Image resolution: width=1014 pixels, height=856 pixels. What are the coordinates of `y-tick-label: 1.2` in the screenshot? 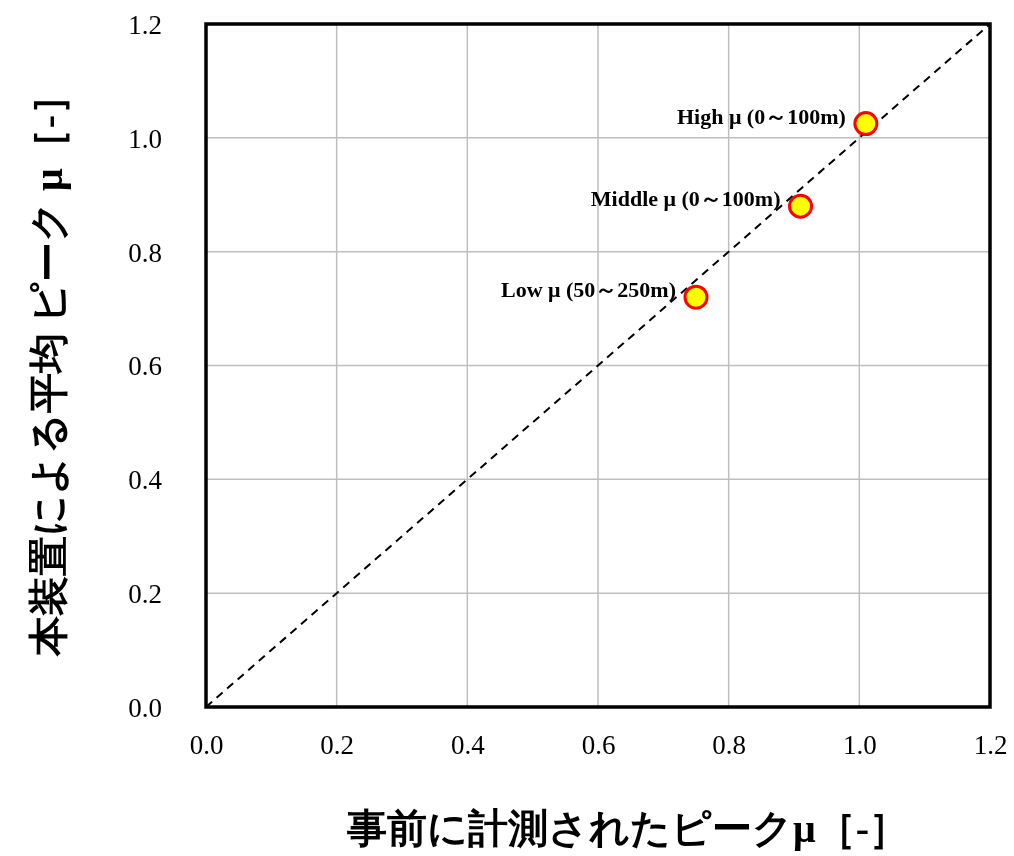 It's located at (145, 24).